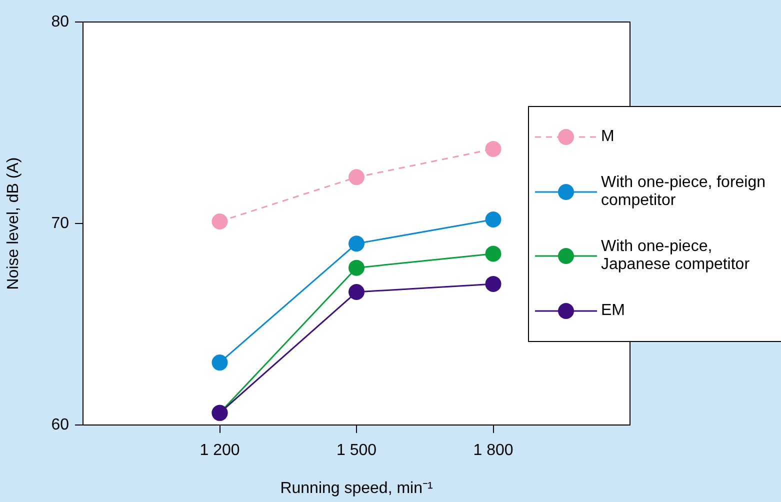 This screenshot has width=781, height=502. What do you see at coordinates (13, 223) in the screenshot?
I see `y-axis-title: Noise level, dB (A)` at bounding box center [13, 223].